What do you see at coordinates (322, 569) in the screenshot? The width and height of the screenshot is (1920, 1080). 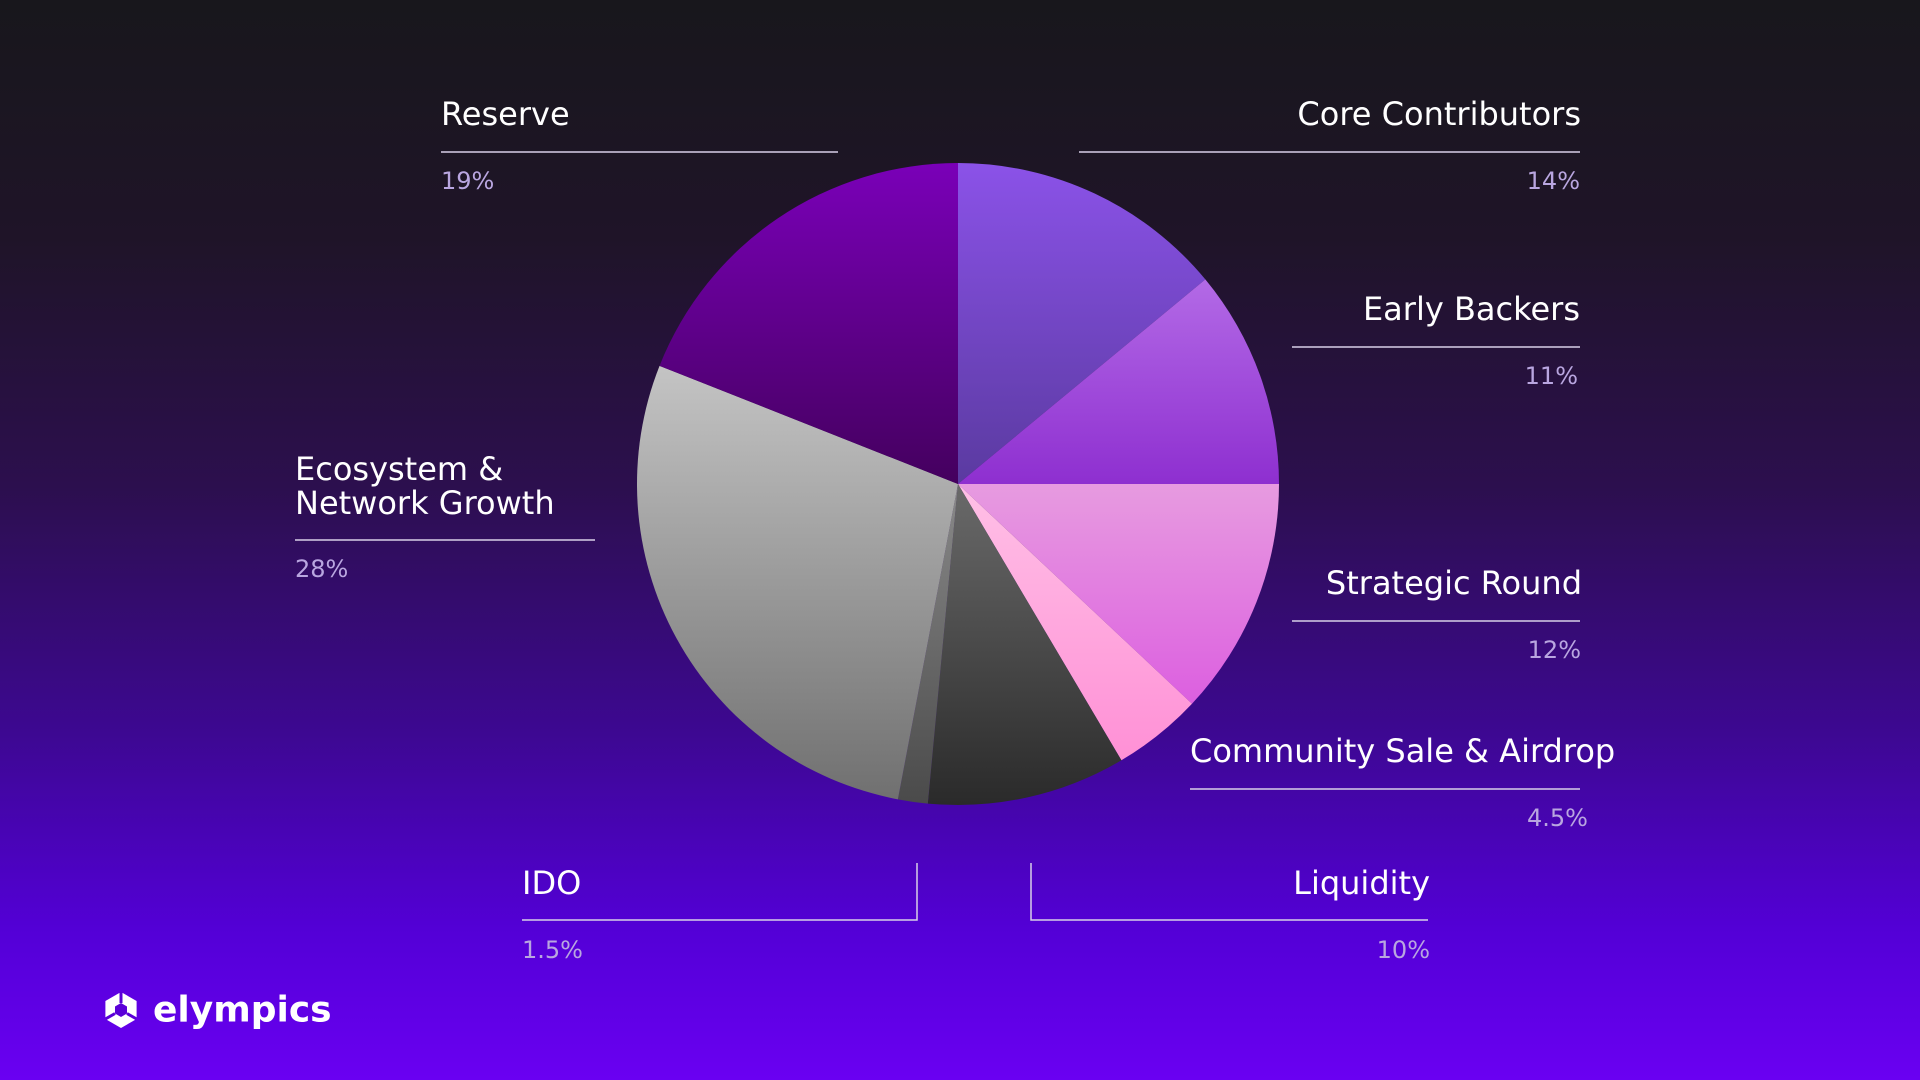 I see `value-label: 28%` at bounding box center [322, 569].